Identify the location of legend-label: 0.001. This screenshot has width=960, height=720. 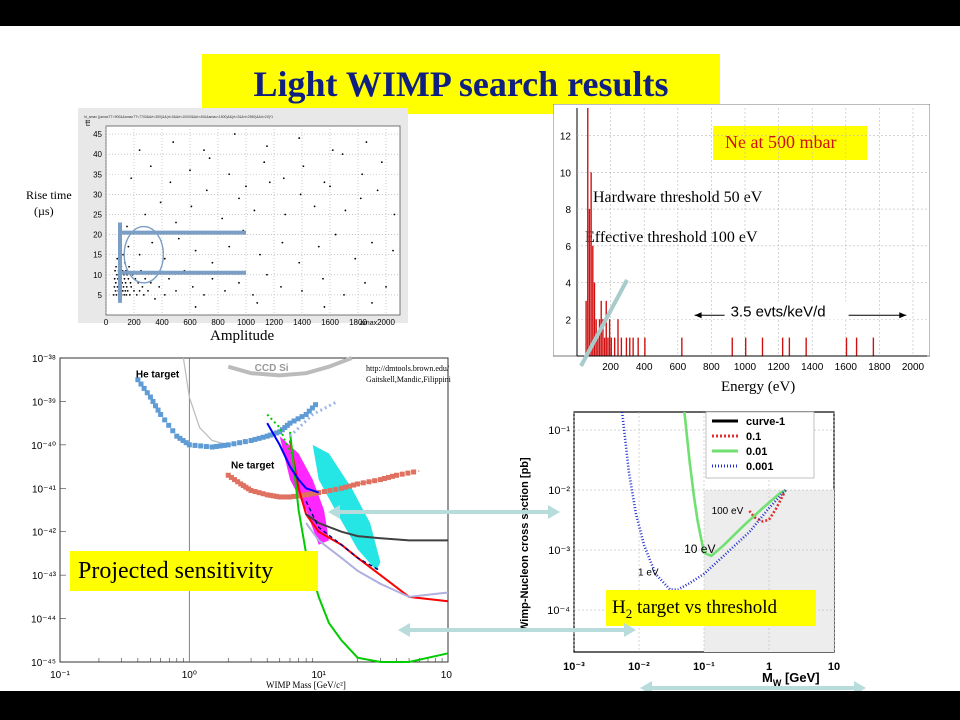
(760, 467).